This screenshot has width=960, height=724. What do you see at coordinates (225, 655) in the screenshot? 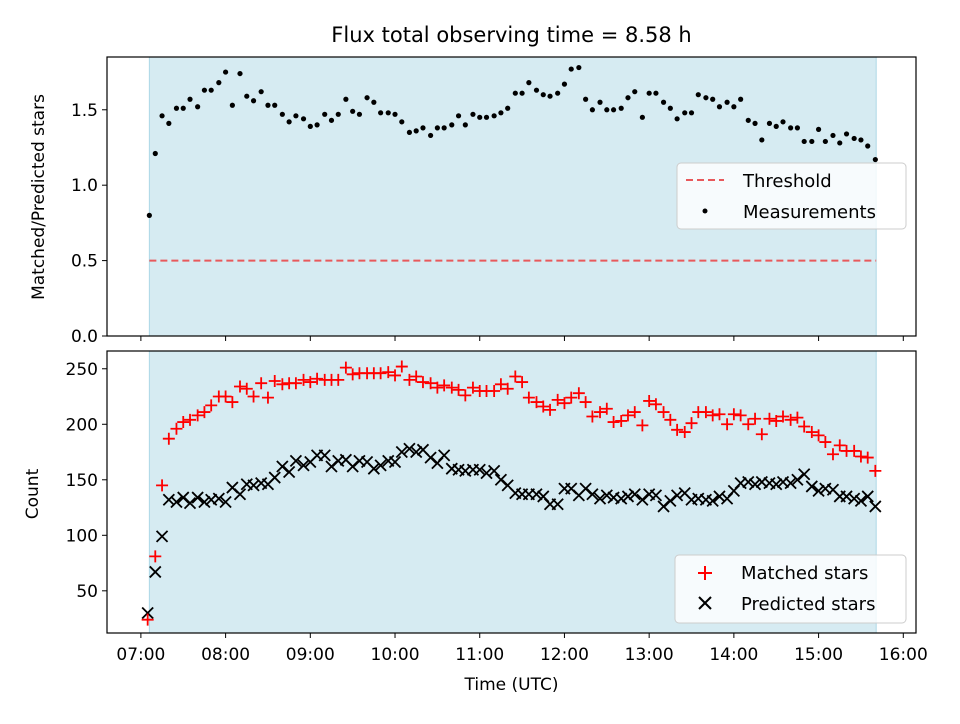
I see `x-tick-label: 08:00` at bounding box center [225, 655].